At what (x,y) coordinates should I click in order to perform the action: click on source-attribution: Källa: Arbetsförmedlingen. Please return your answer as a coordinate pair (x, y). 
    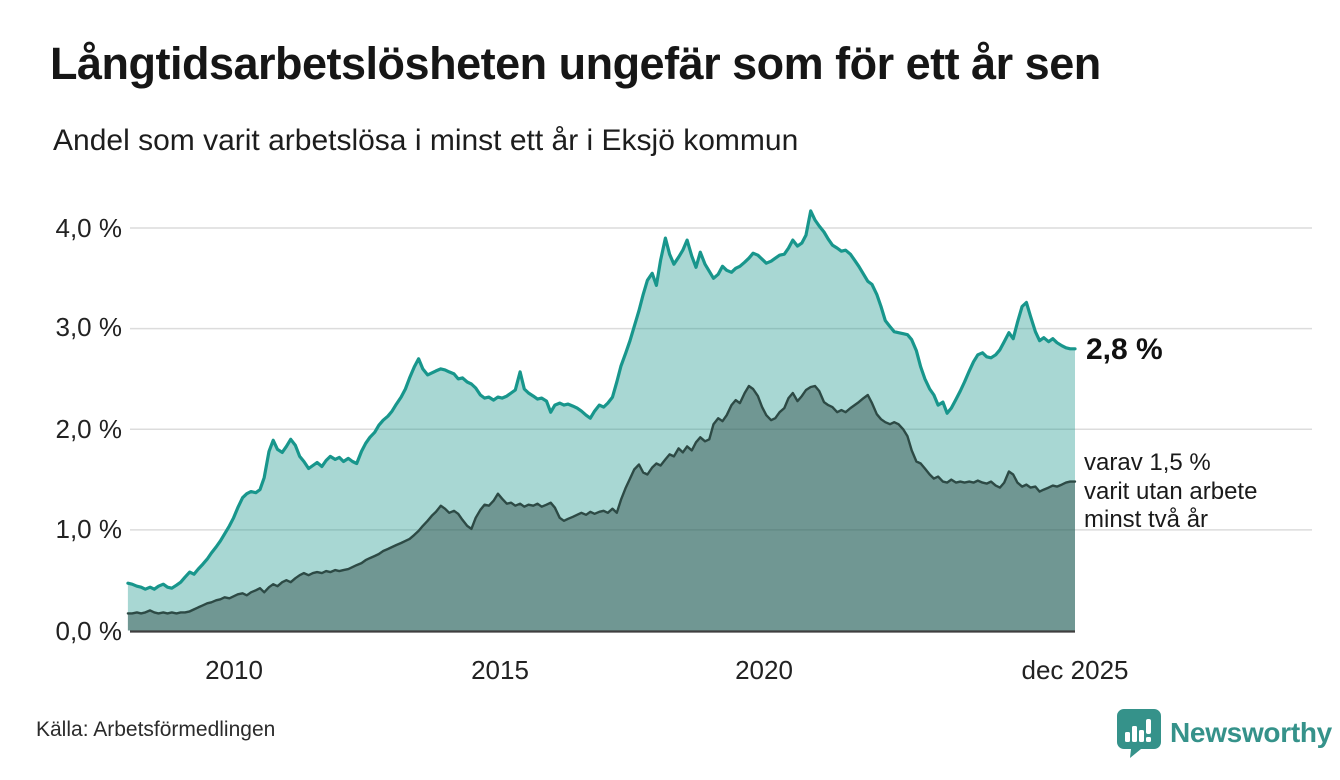
    Looking at the image, I should click on (156, 729).